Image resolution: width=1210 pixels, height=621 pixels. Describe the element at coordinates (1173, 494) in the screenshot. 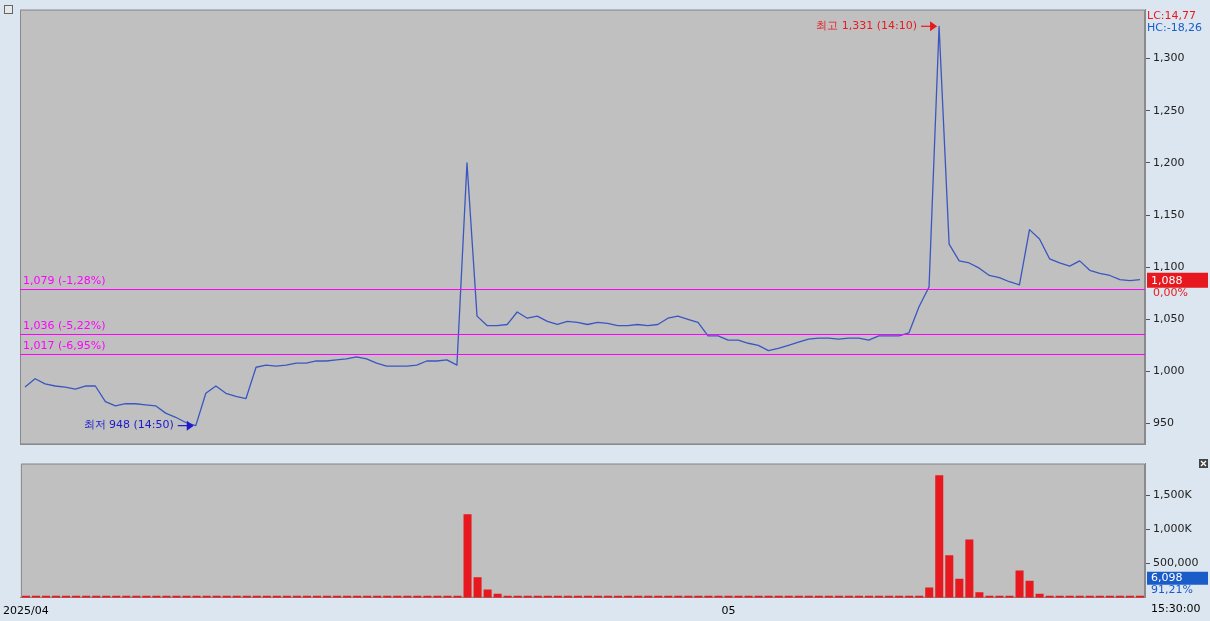

I see `y-tick-label: 1,500K` at that location.